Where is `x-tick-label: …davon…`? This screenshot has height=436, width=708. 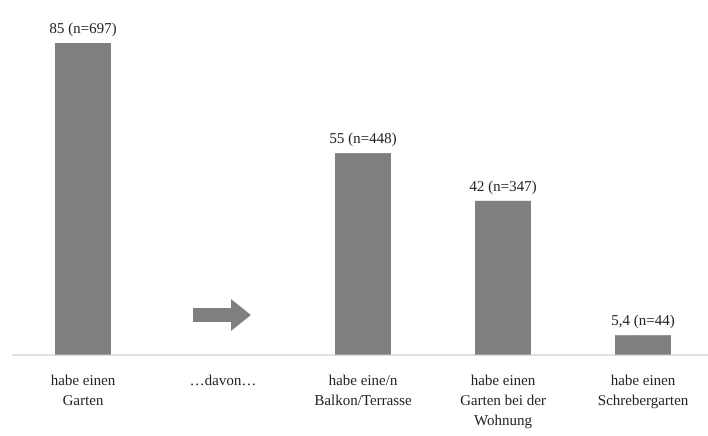
x-tick-label: …davon… is located at coordinates (223, 381).